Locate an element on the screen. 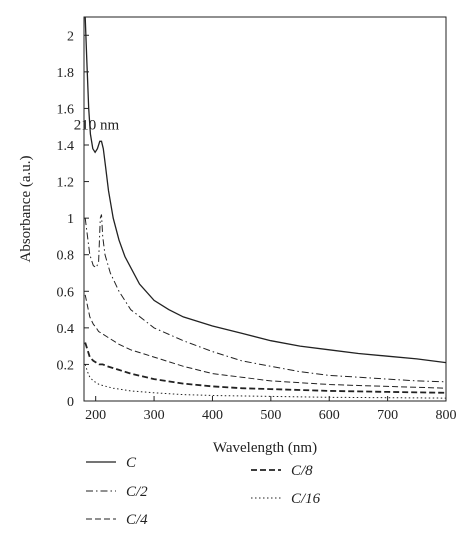 This screenshot has height=548, width=474. y-tick-label: 0 is located at coordinates (70, 402).